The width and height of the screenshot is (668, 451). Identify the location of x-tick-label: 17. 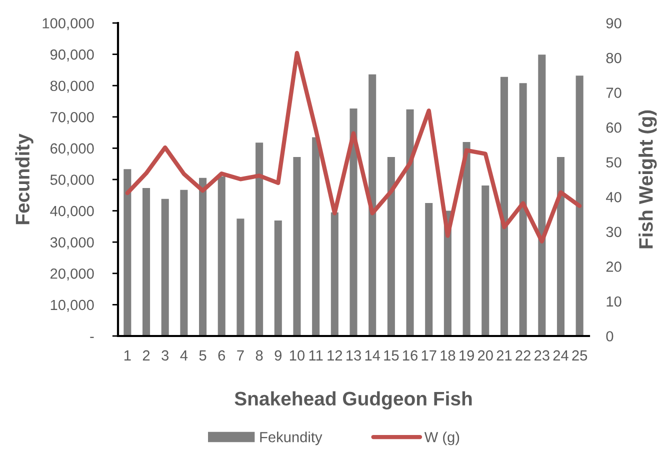
(429, 355).